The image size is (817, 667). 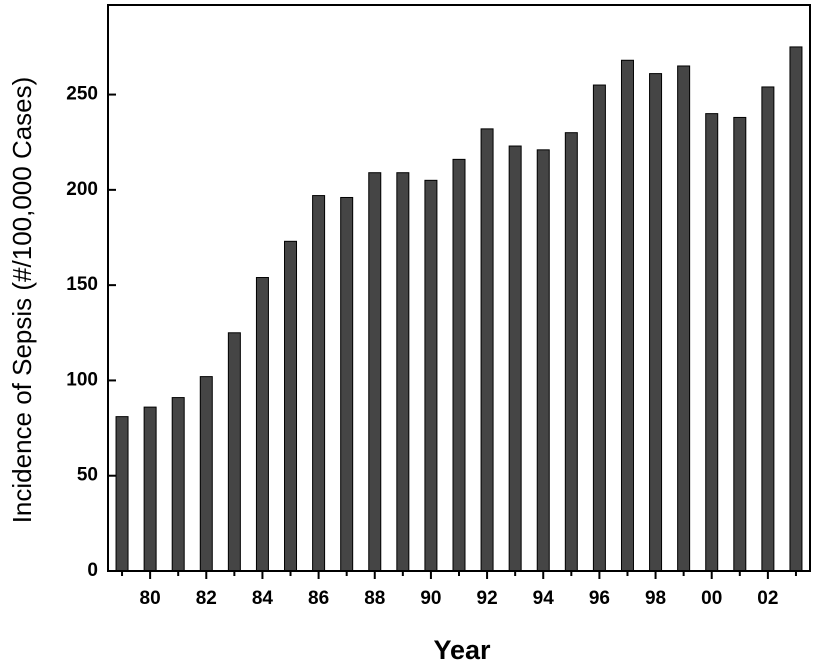 I want to click on x-tick-label: 82, so click(x=206, y=598).